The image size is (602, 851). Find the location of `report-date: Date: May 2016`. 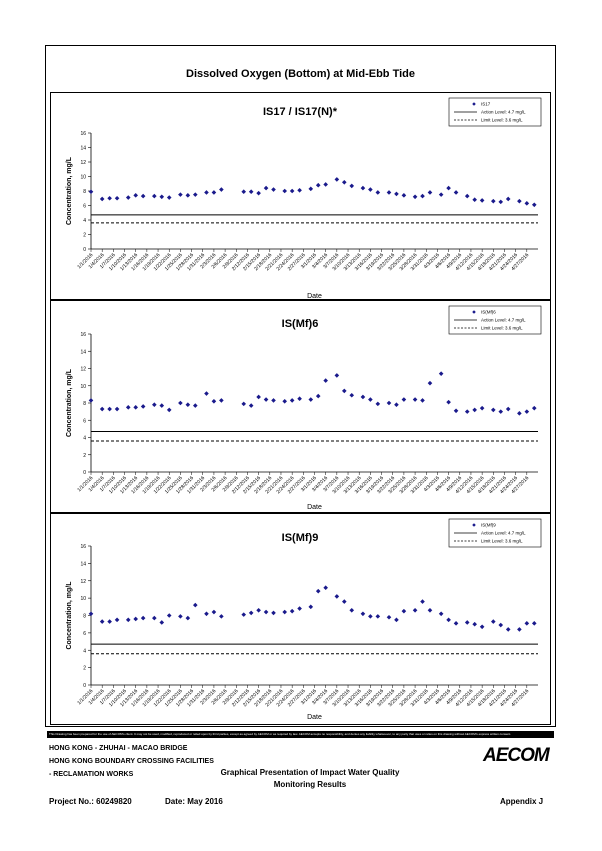

report-date: Date: May 2016 is located at coordinates (194, 801).